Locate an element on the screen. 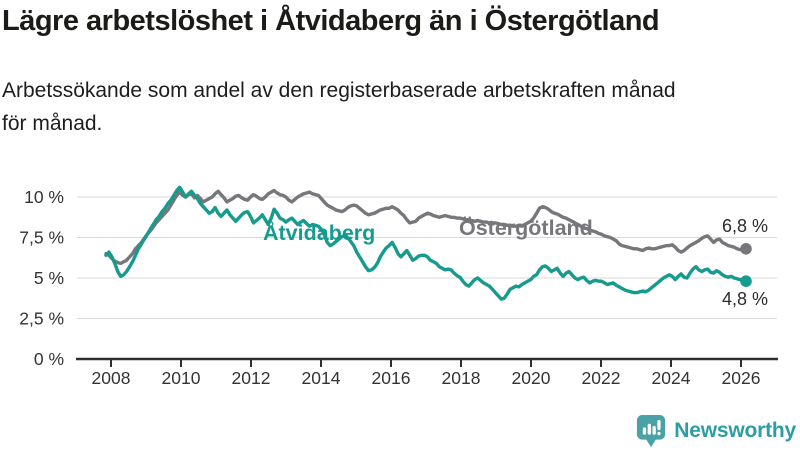  y-axis-tick-label: 2,5 % is located at coordinates (41, 319).